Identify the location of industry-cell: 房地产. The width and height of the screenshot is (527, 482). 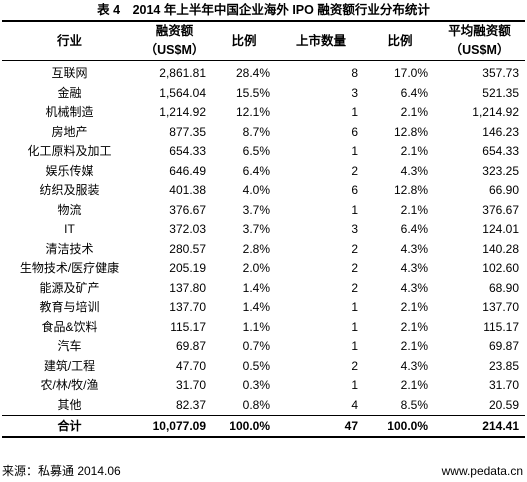
(69, 131).